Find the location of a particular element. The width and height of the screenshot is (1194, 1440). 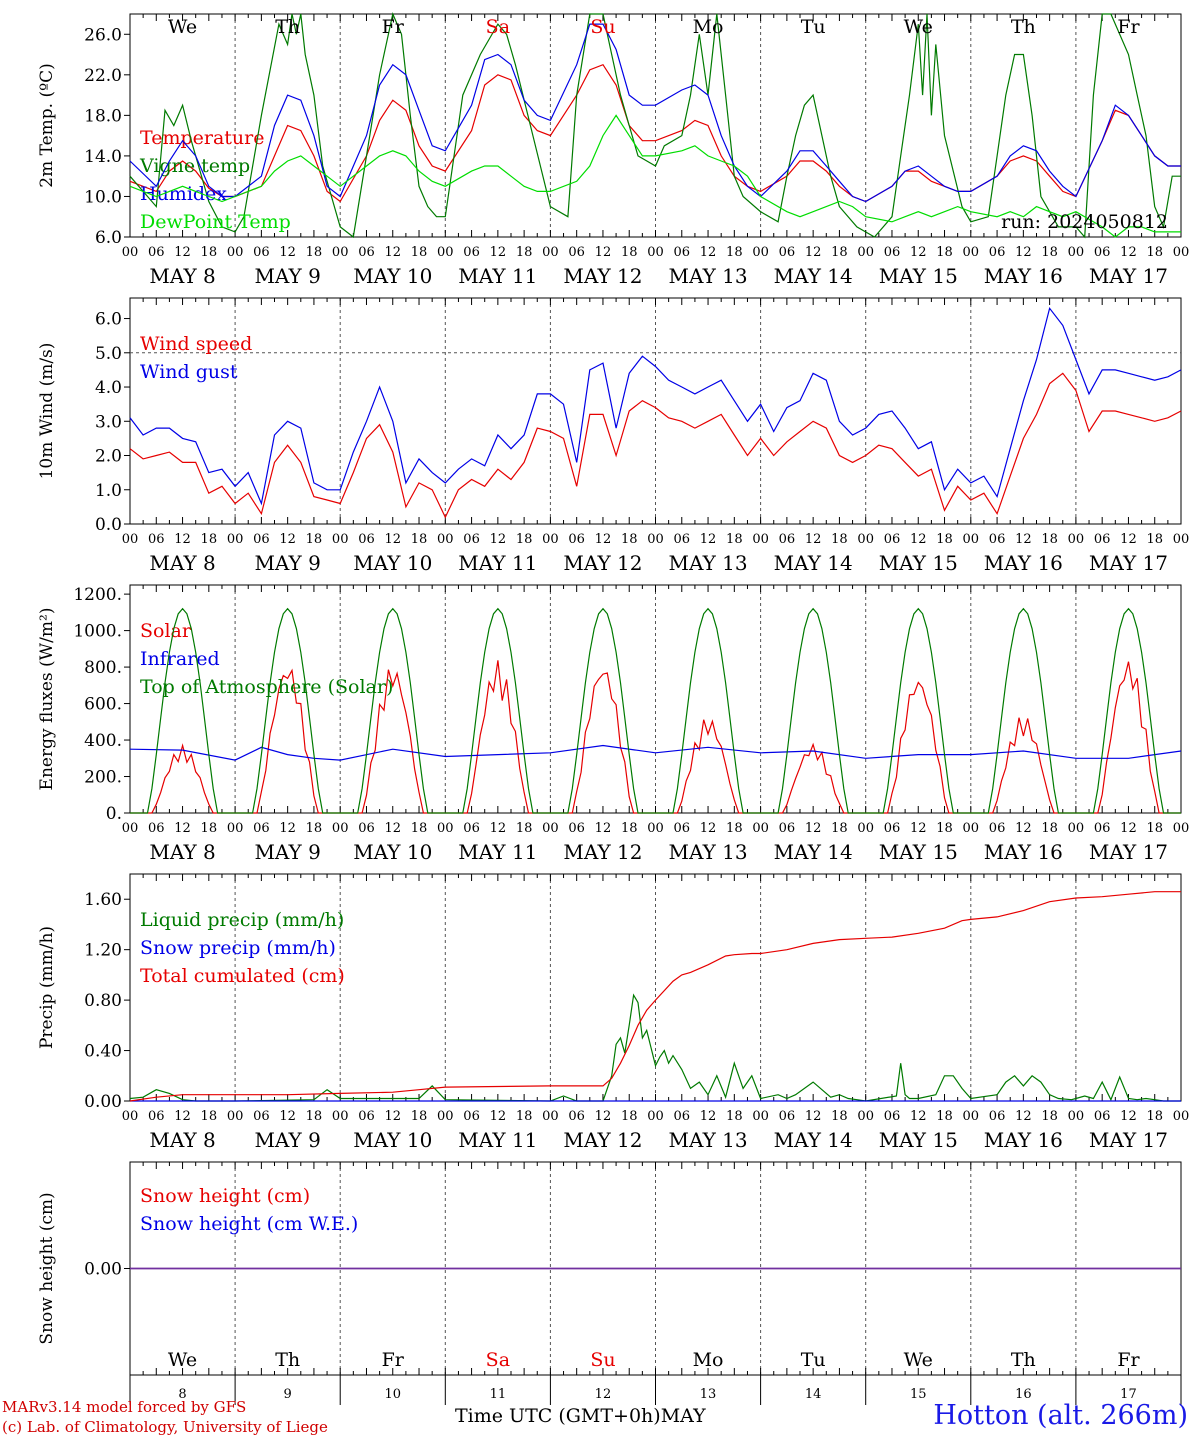

y-tick-label: 10.0 is located at coordinates (103, 197).